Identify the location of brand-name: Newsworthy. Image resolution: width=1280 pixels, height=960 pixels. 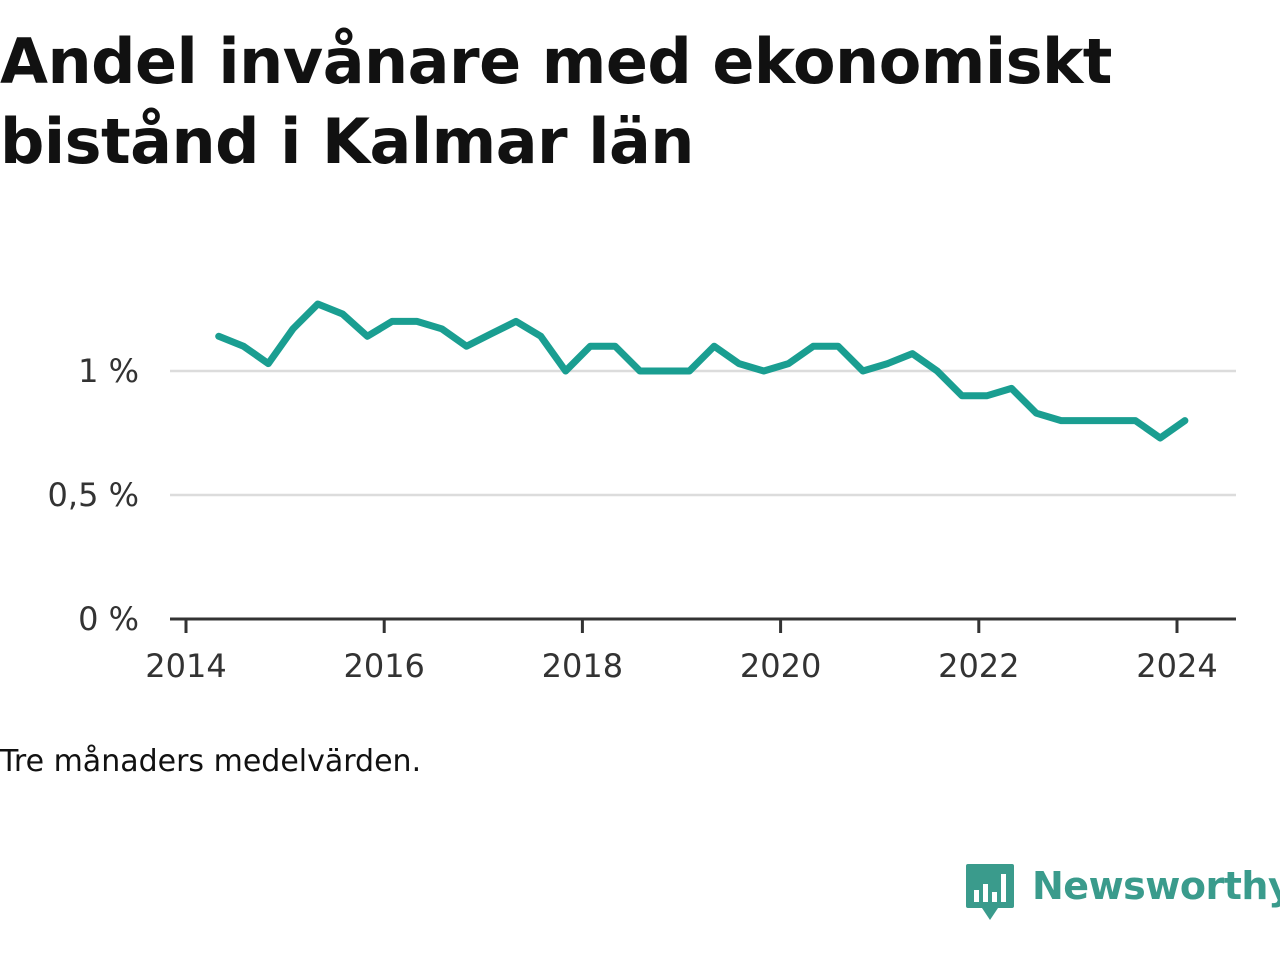
(1156, 886).